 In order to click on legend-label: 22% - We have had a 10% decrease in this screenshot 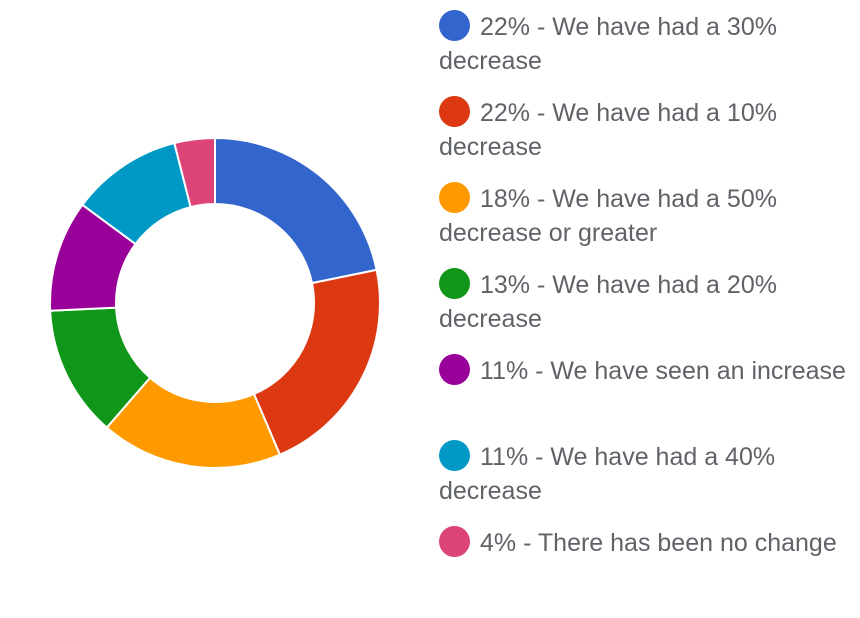, I will do `click(608, 130)`.